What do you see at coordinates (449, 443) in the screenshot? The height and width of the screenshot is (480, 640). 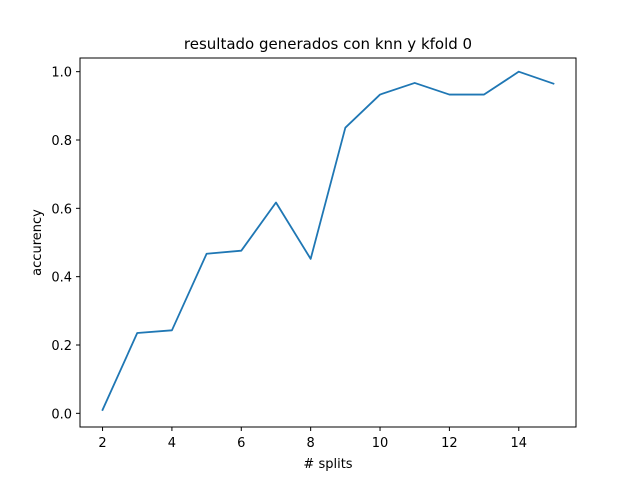 I see `x-tick-label: 12` at bounding box center [449, 443].